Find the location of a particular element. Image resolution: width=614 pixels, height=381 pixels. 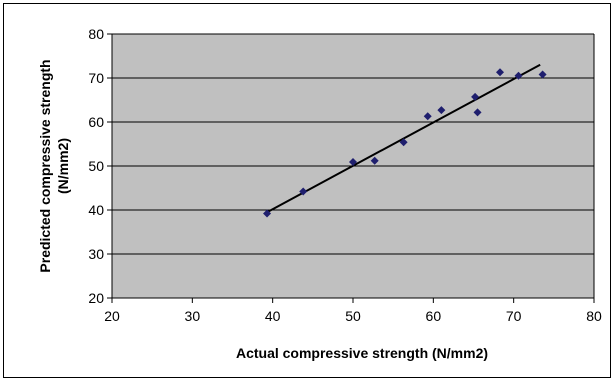

x-tick-label: 50 is located at coordinates (353, 316).